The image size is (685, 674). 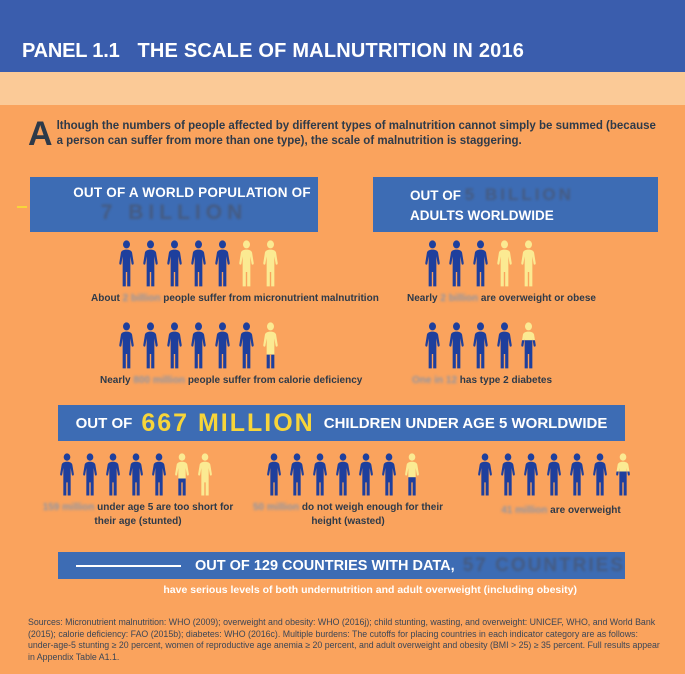 I want to click on panel-label: PANEL 1.1, so click(x=71, y=51).